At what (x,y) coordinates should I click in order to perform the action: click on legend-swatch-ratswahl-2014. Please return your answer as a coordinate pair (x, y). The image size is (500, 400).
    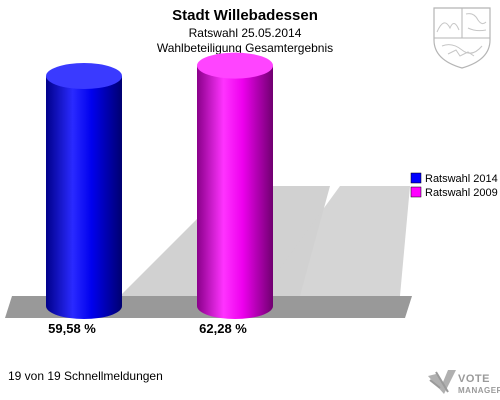
    Looking at the image, I should click on (416, 178).